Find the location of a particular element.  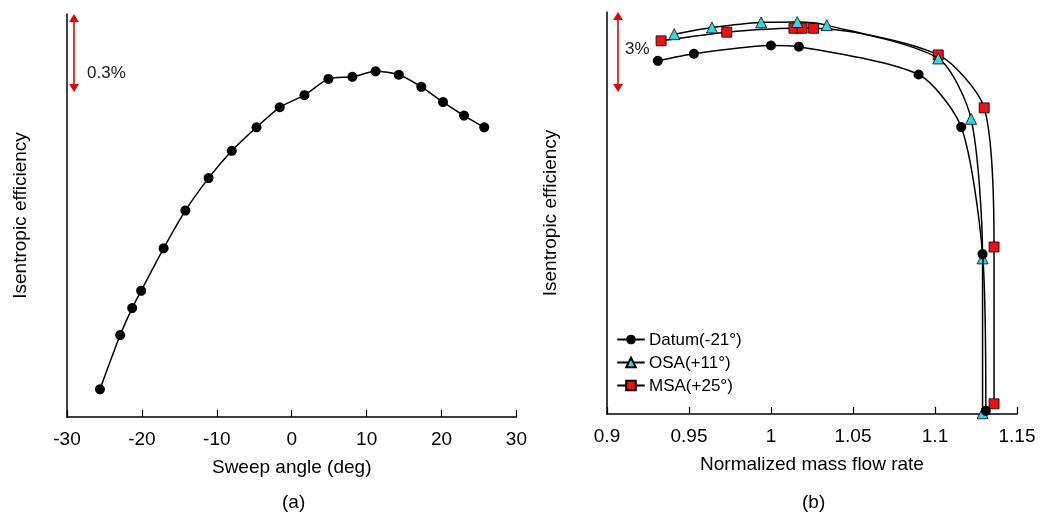

x-axis-title: Normalized mass flow rate is located at coordinates (812, 463).